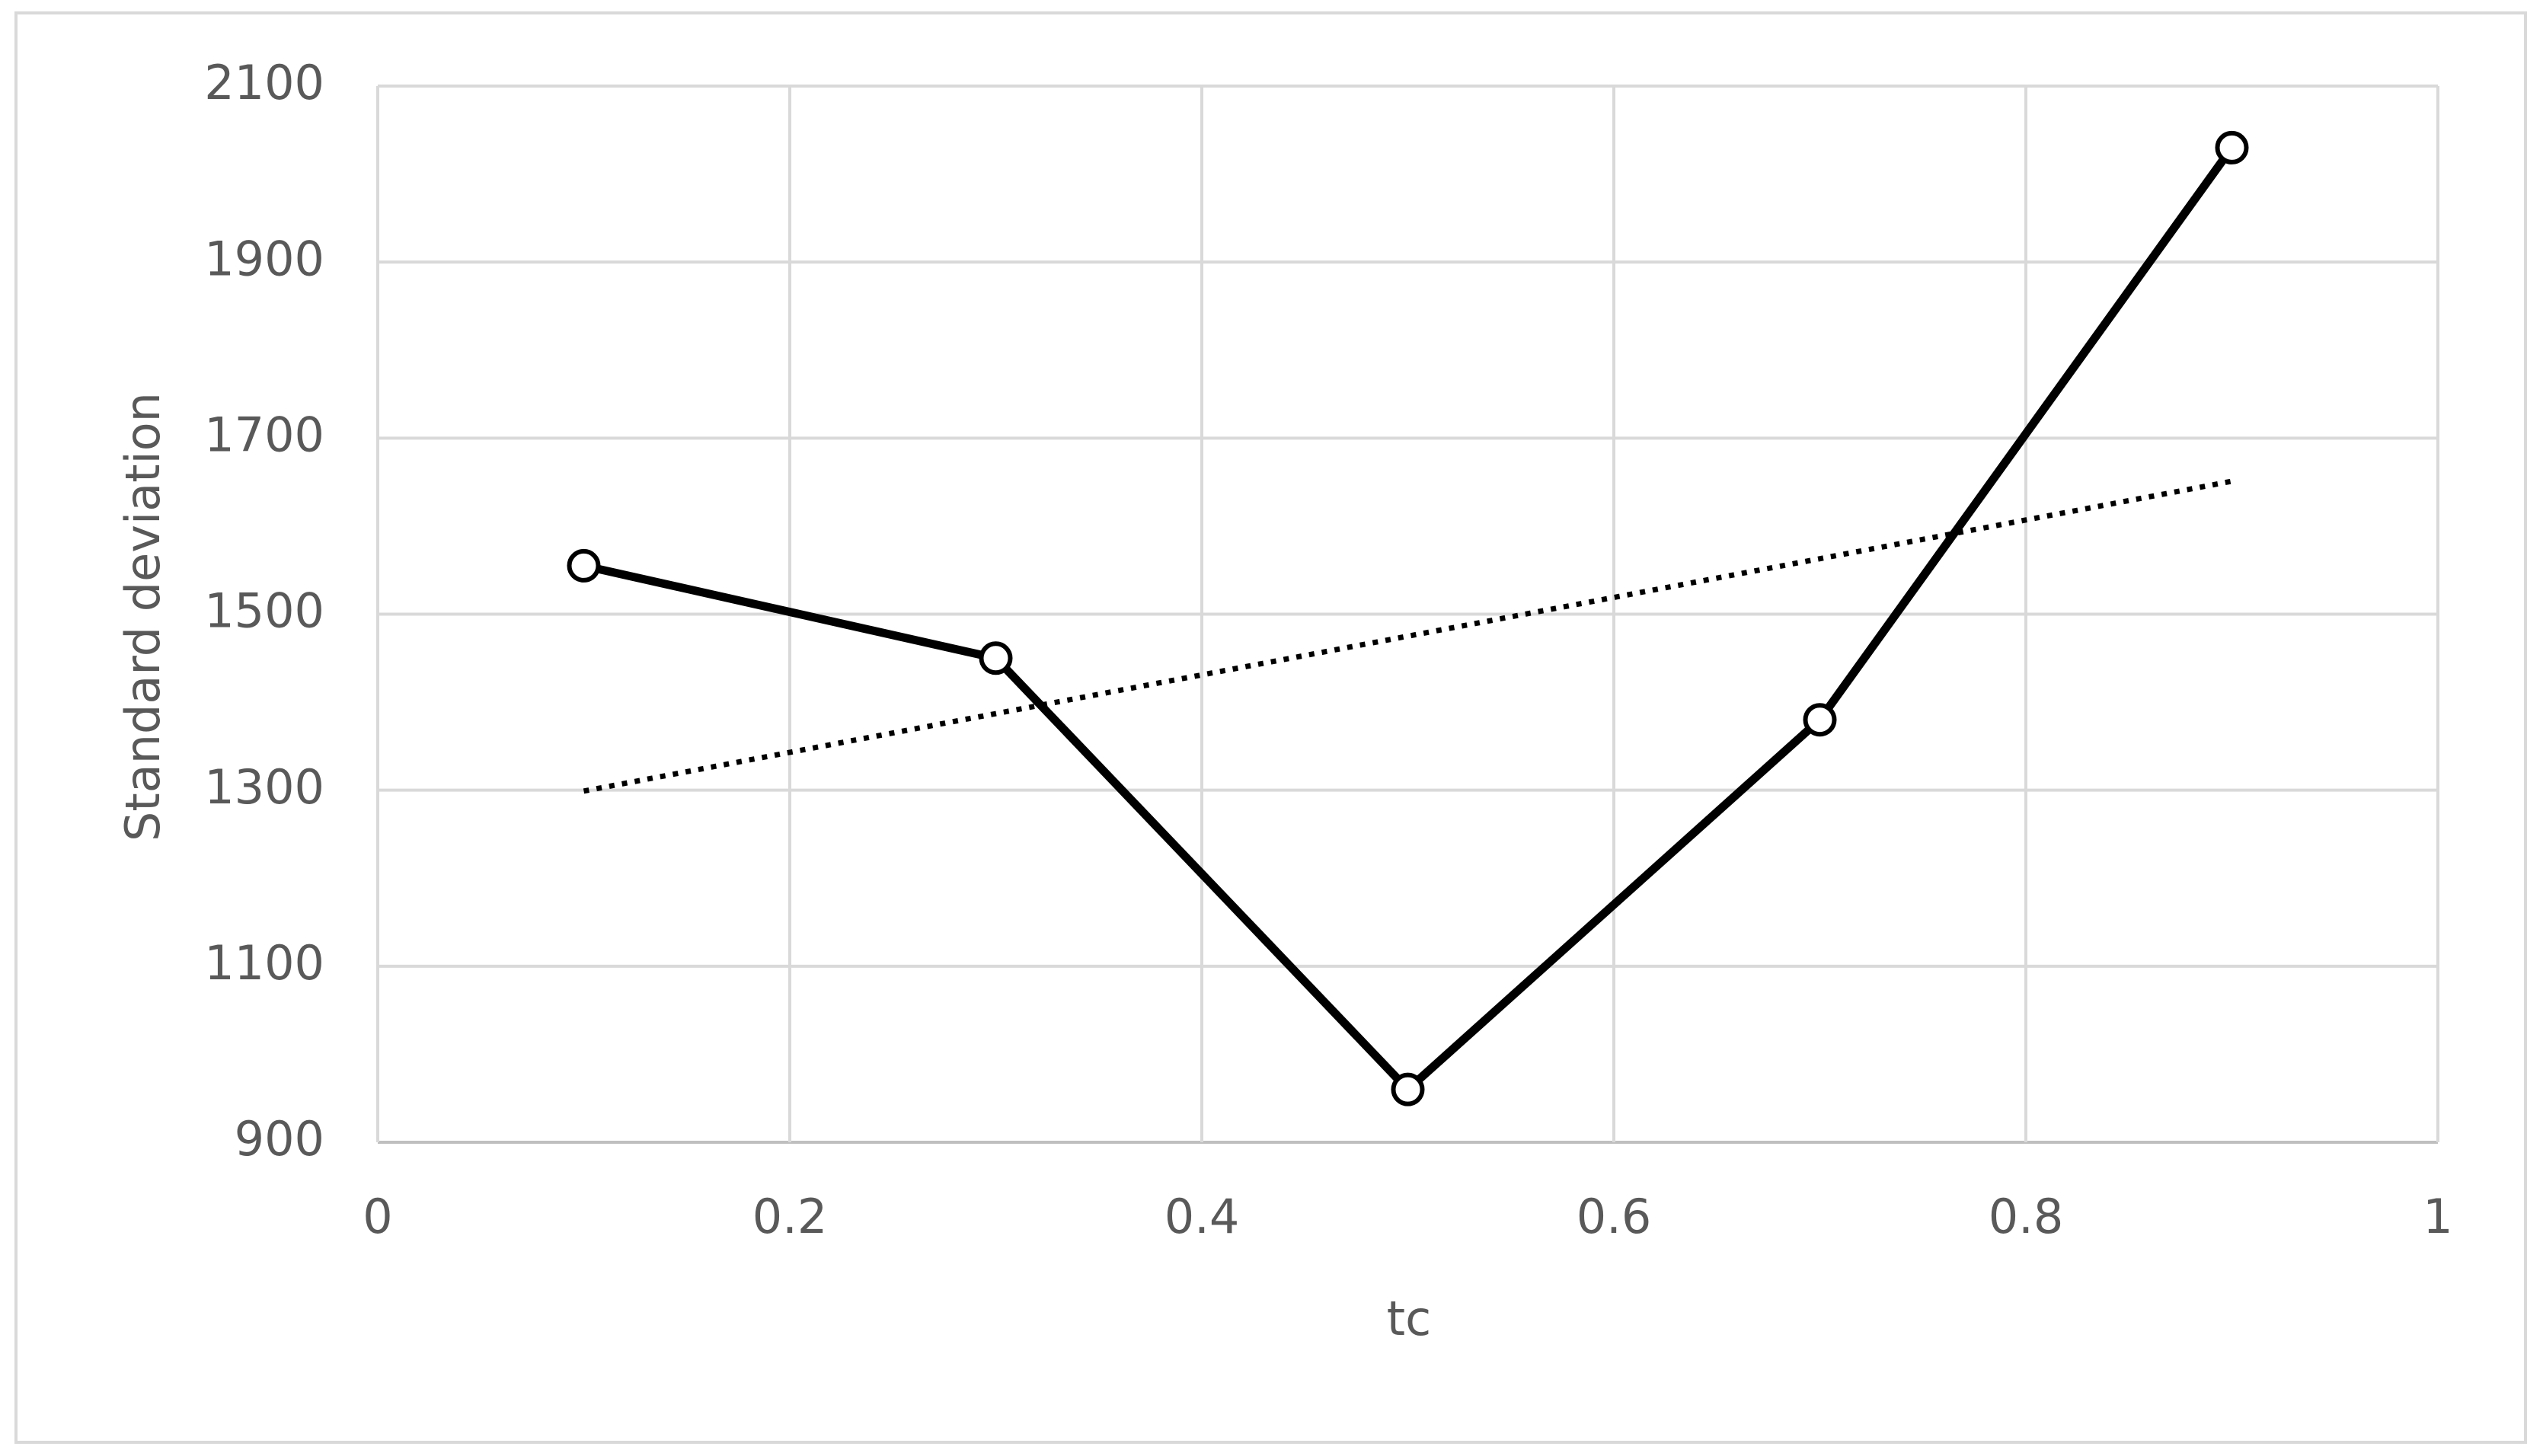  Describe the element at coordinates (1202, 1216) in the screenshot. I see `x-tick-label: 0.4` at that location.